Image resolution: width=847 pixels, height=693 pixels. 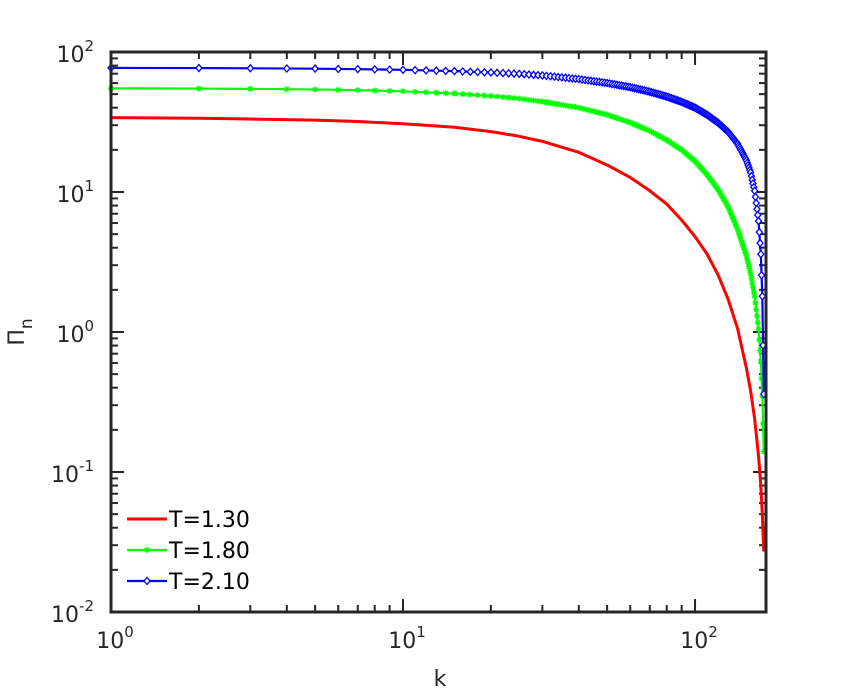 I want to click on x-tick-labels: 10⁰ 10¹ 10², so click(x=407, y=638).